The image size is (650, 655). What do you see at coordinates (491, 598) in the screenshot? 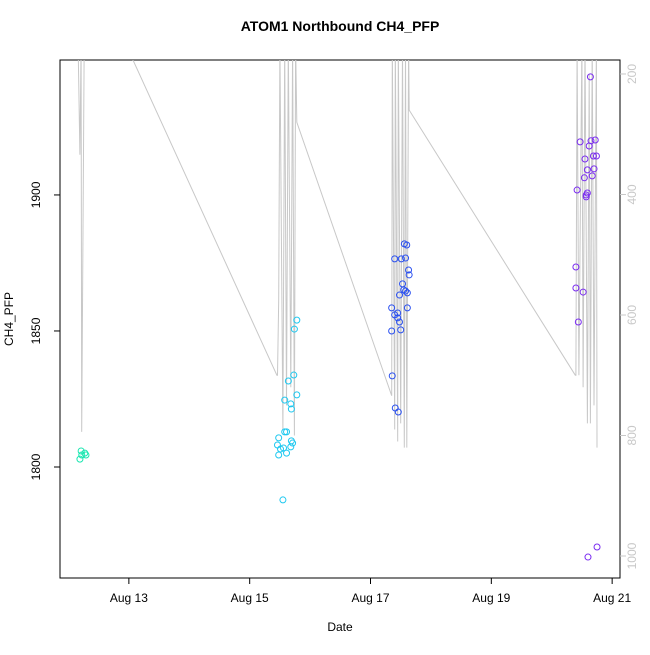
I see `x-tick-label: Aug 19` at bounding box center [491, 598].